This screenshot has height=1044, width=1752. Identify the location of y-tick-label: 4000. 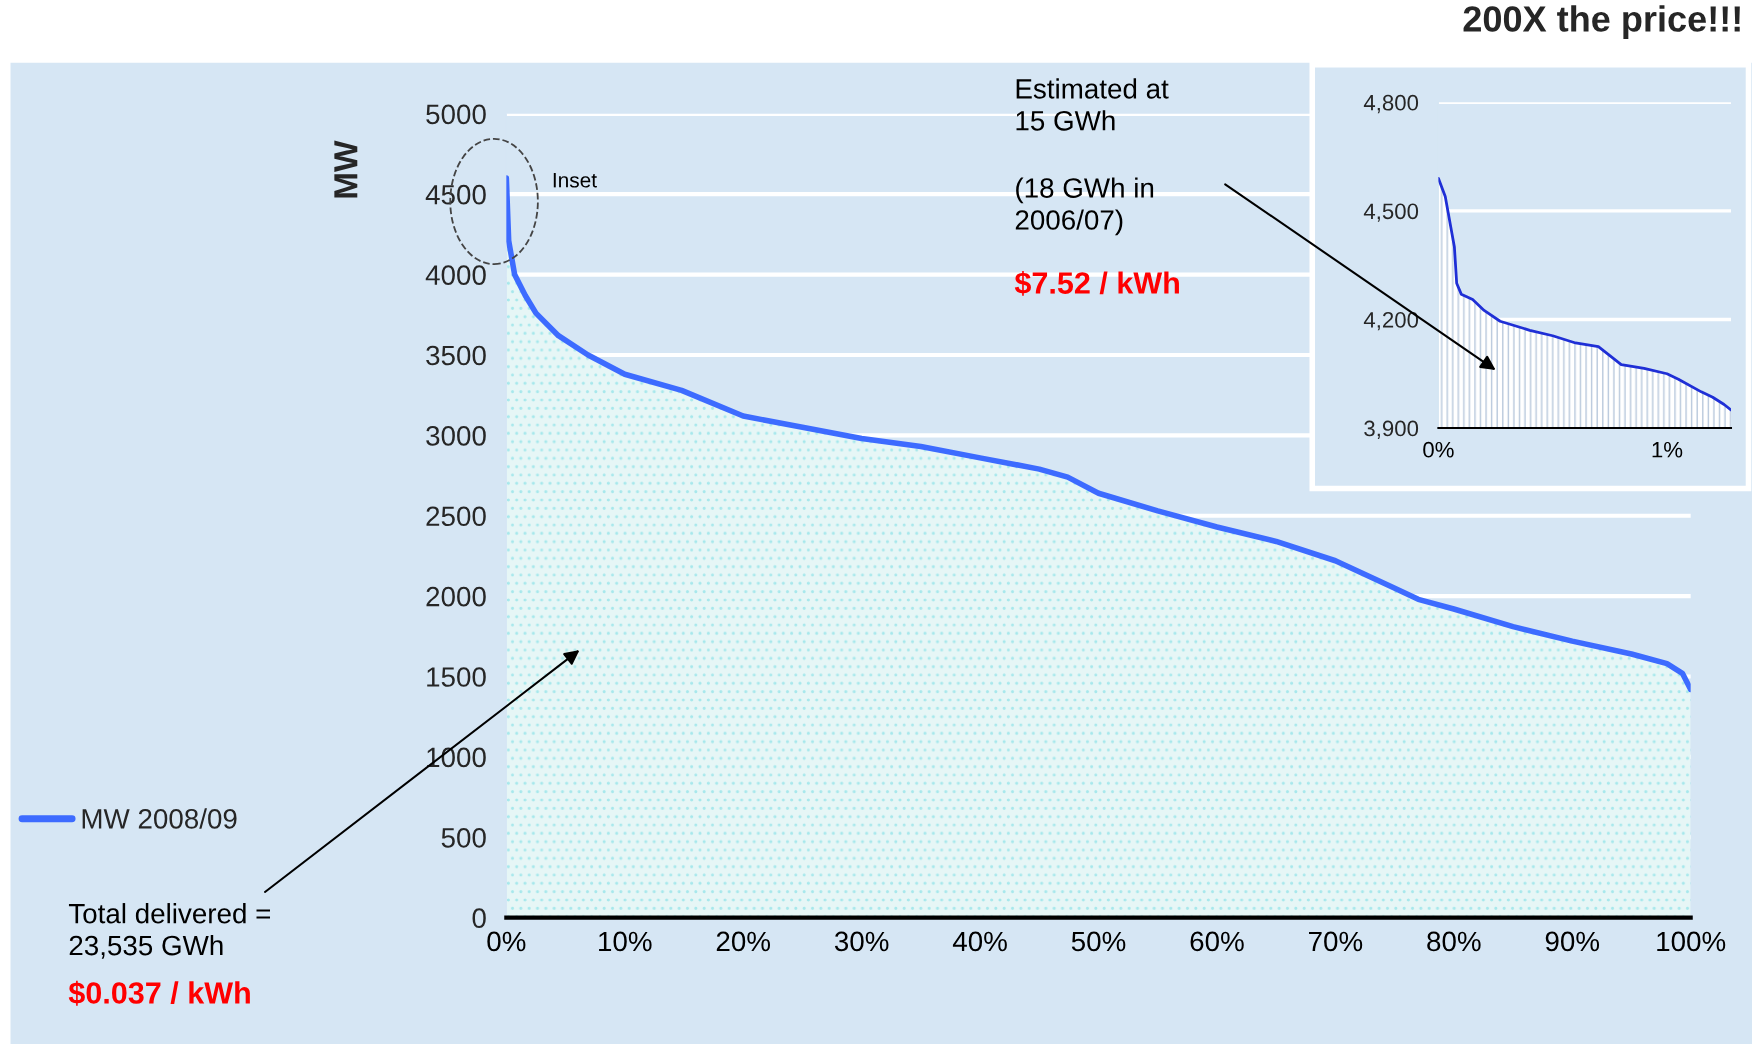
(455, 275).